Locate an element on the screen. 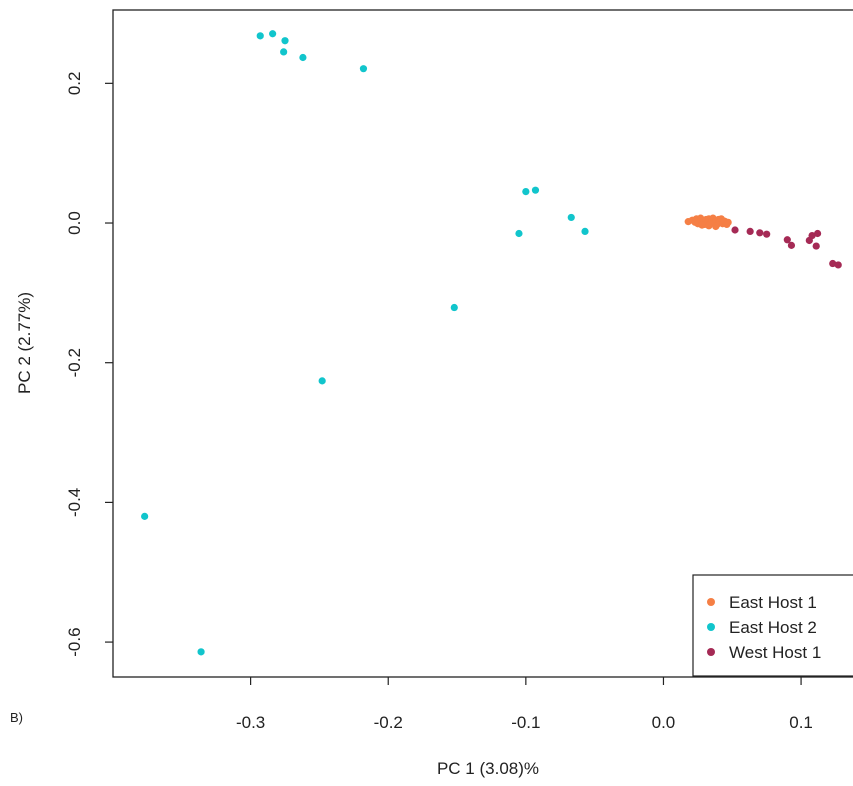 This screenshot has height=786, width=853. legend-label: West Host 1 is located at coordinates (775, 652).